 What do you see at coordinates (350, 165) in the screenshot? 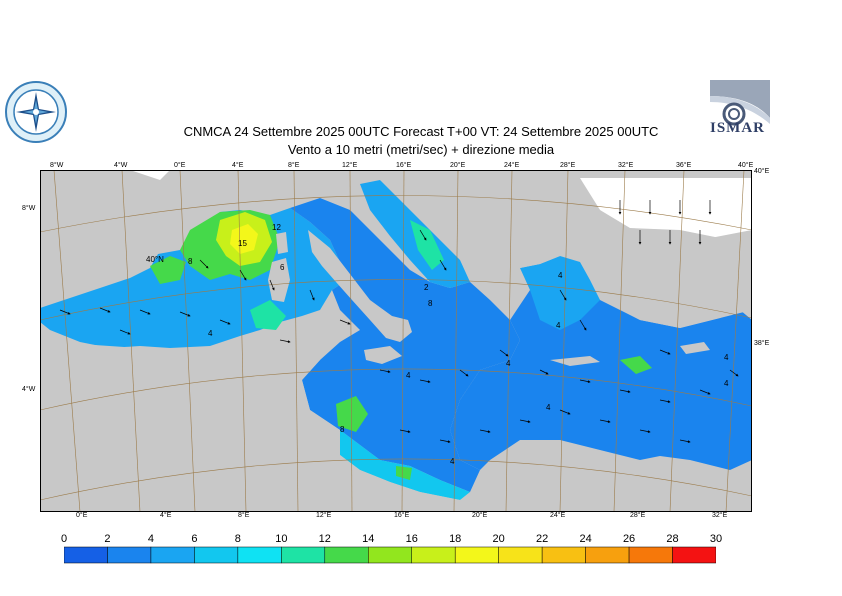
I see `tick-top: 12°E` at bounding box center [350, 165].